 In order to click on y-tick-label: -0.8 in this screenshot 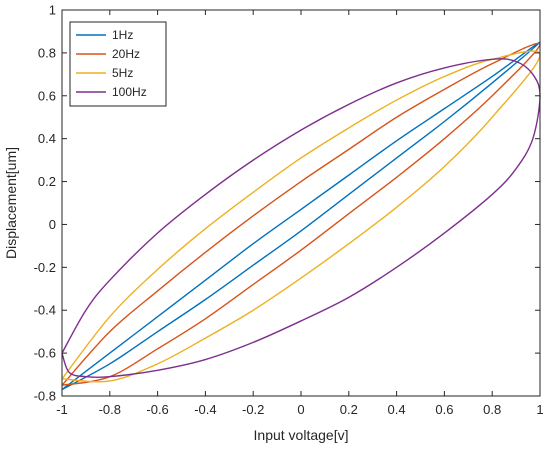, I will do `click(45, 396)`.